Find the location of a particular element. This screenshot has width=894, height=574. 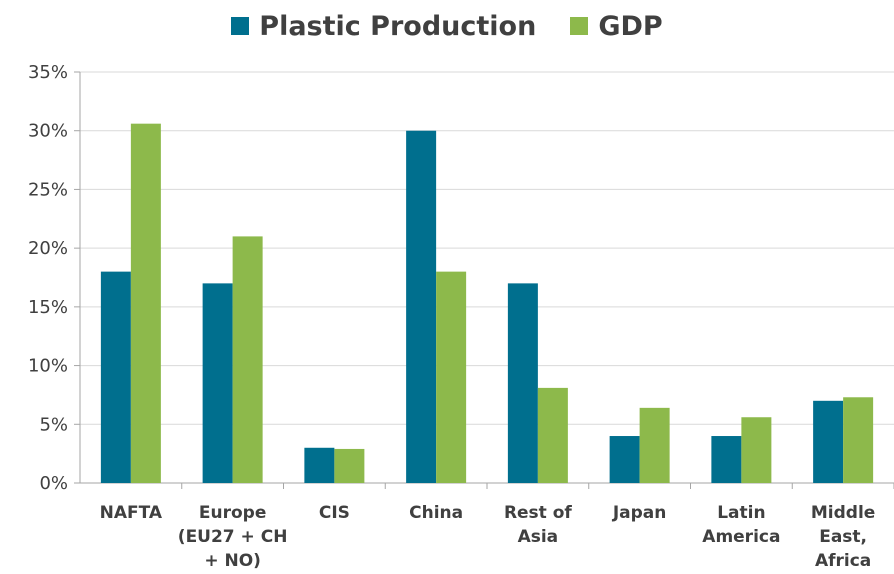

x-category-label-3-line-0: China is located at coordinates (436, 513).